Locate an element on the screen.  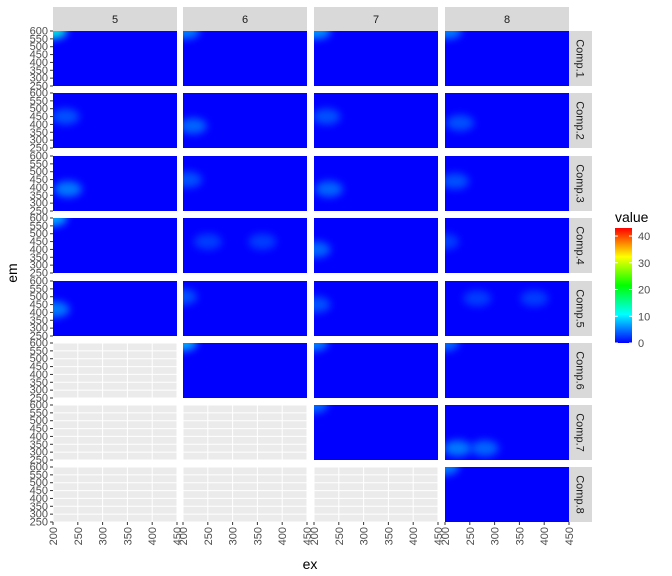
panel-5-comp5 is located at coordinates (115, 308).